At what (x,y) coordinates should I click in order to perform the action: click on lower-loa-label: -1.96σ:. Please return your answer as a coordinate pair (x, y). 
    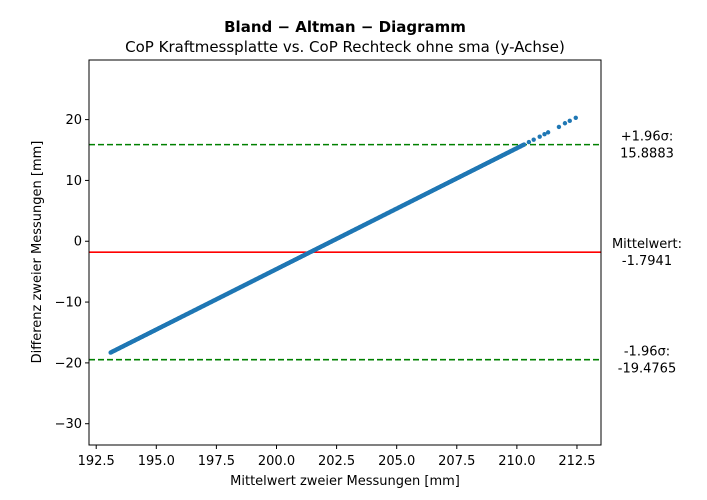
    Looking at the image, I should click on (647, 352).